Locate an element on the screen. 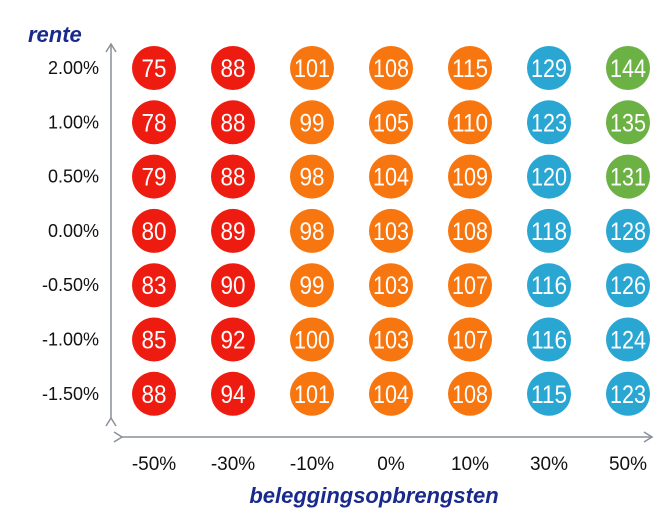 The width and height of the screenshot is (661, 530). bubble: 78 is located at coordinates (154, 122).